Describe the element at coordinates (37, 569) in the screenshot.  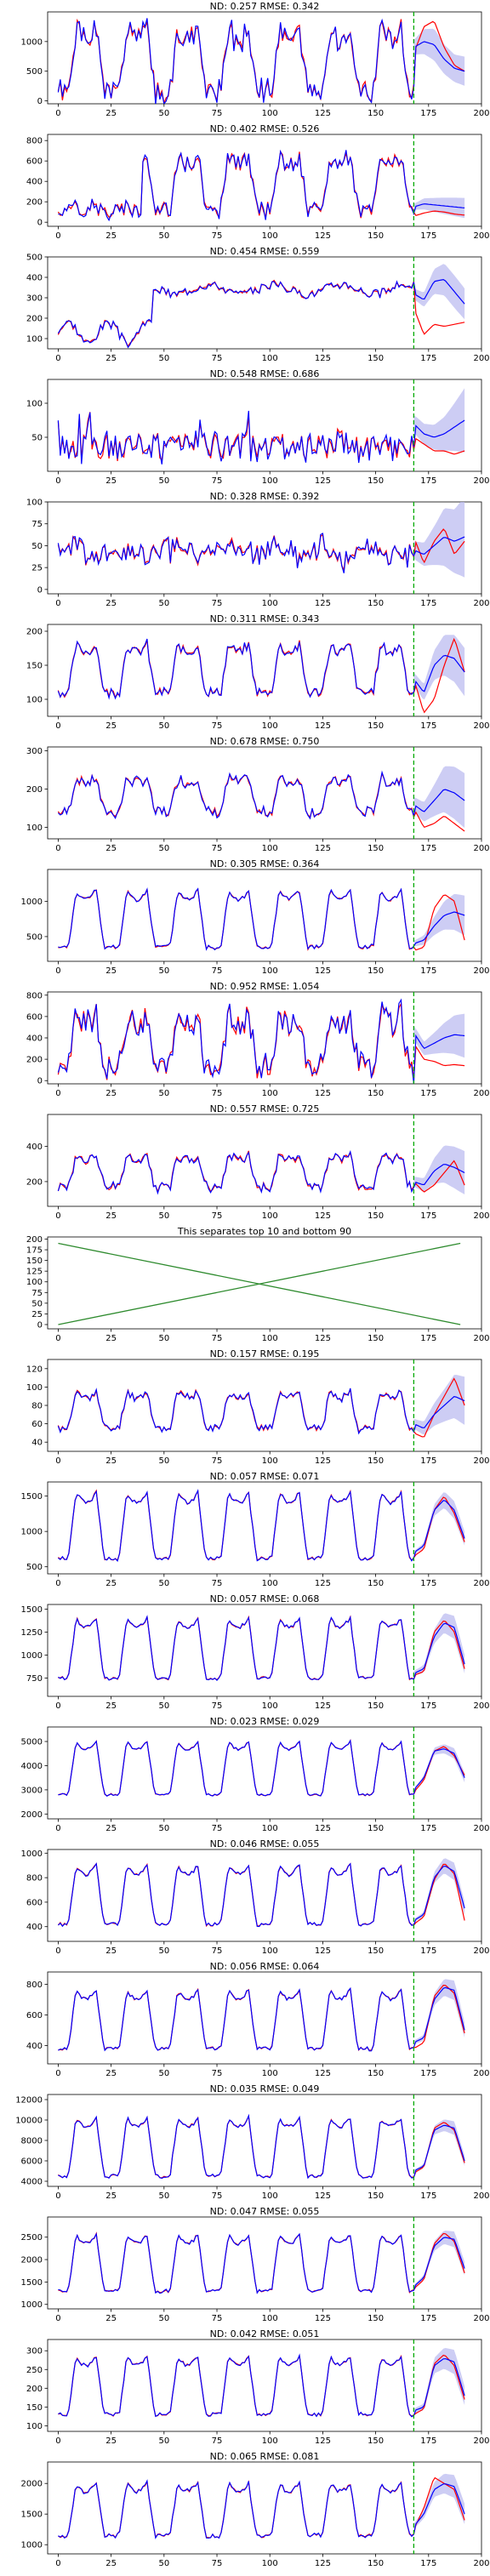
I see `y-tick-label: 25` at that location.